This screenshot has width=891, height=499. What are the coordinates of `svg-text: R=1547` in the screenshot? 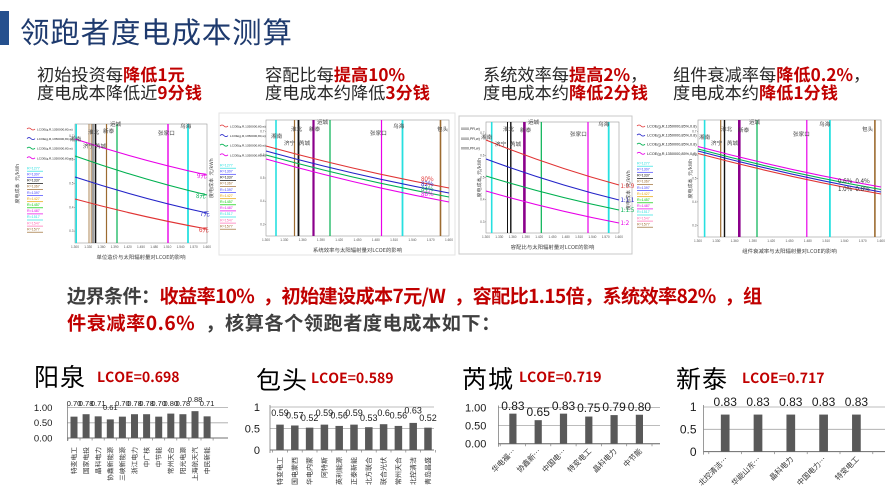 It's located at (643, 218).